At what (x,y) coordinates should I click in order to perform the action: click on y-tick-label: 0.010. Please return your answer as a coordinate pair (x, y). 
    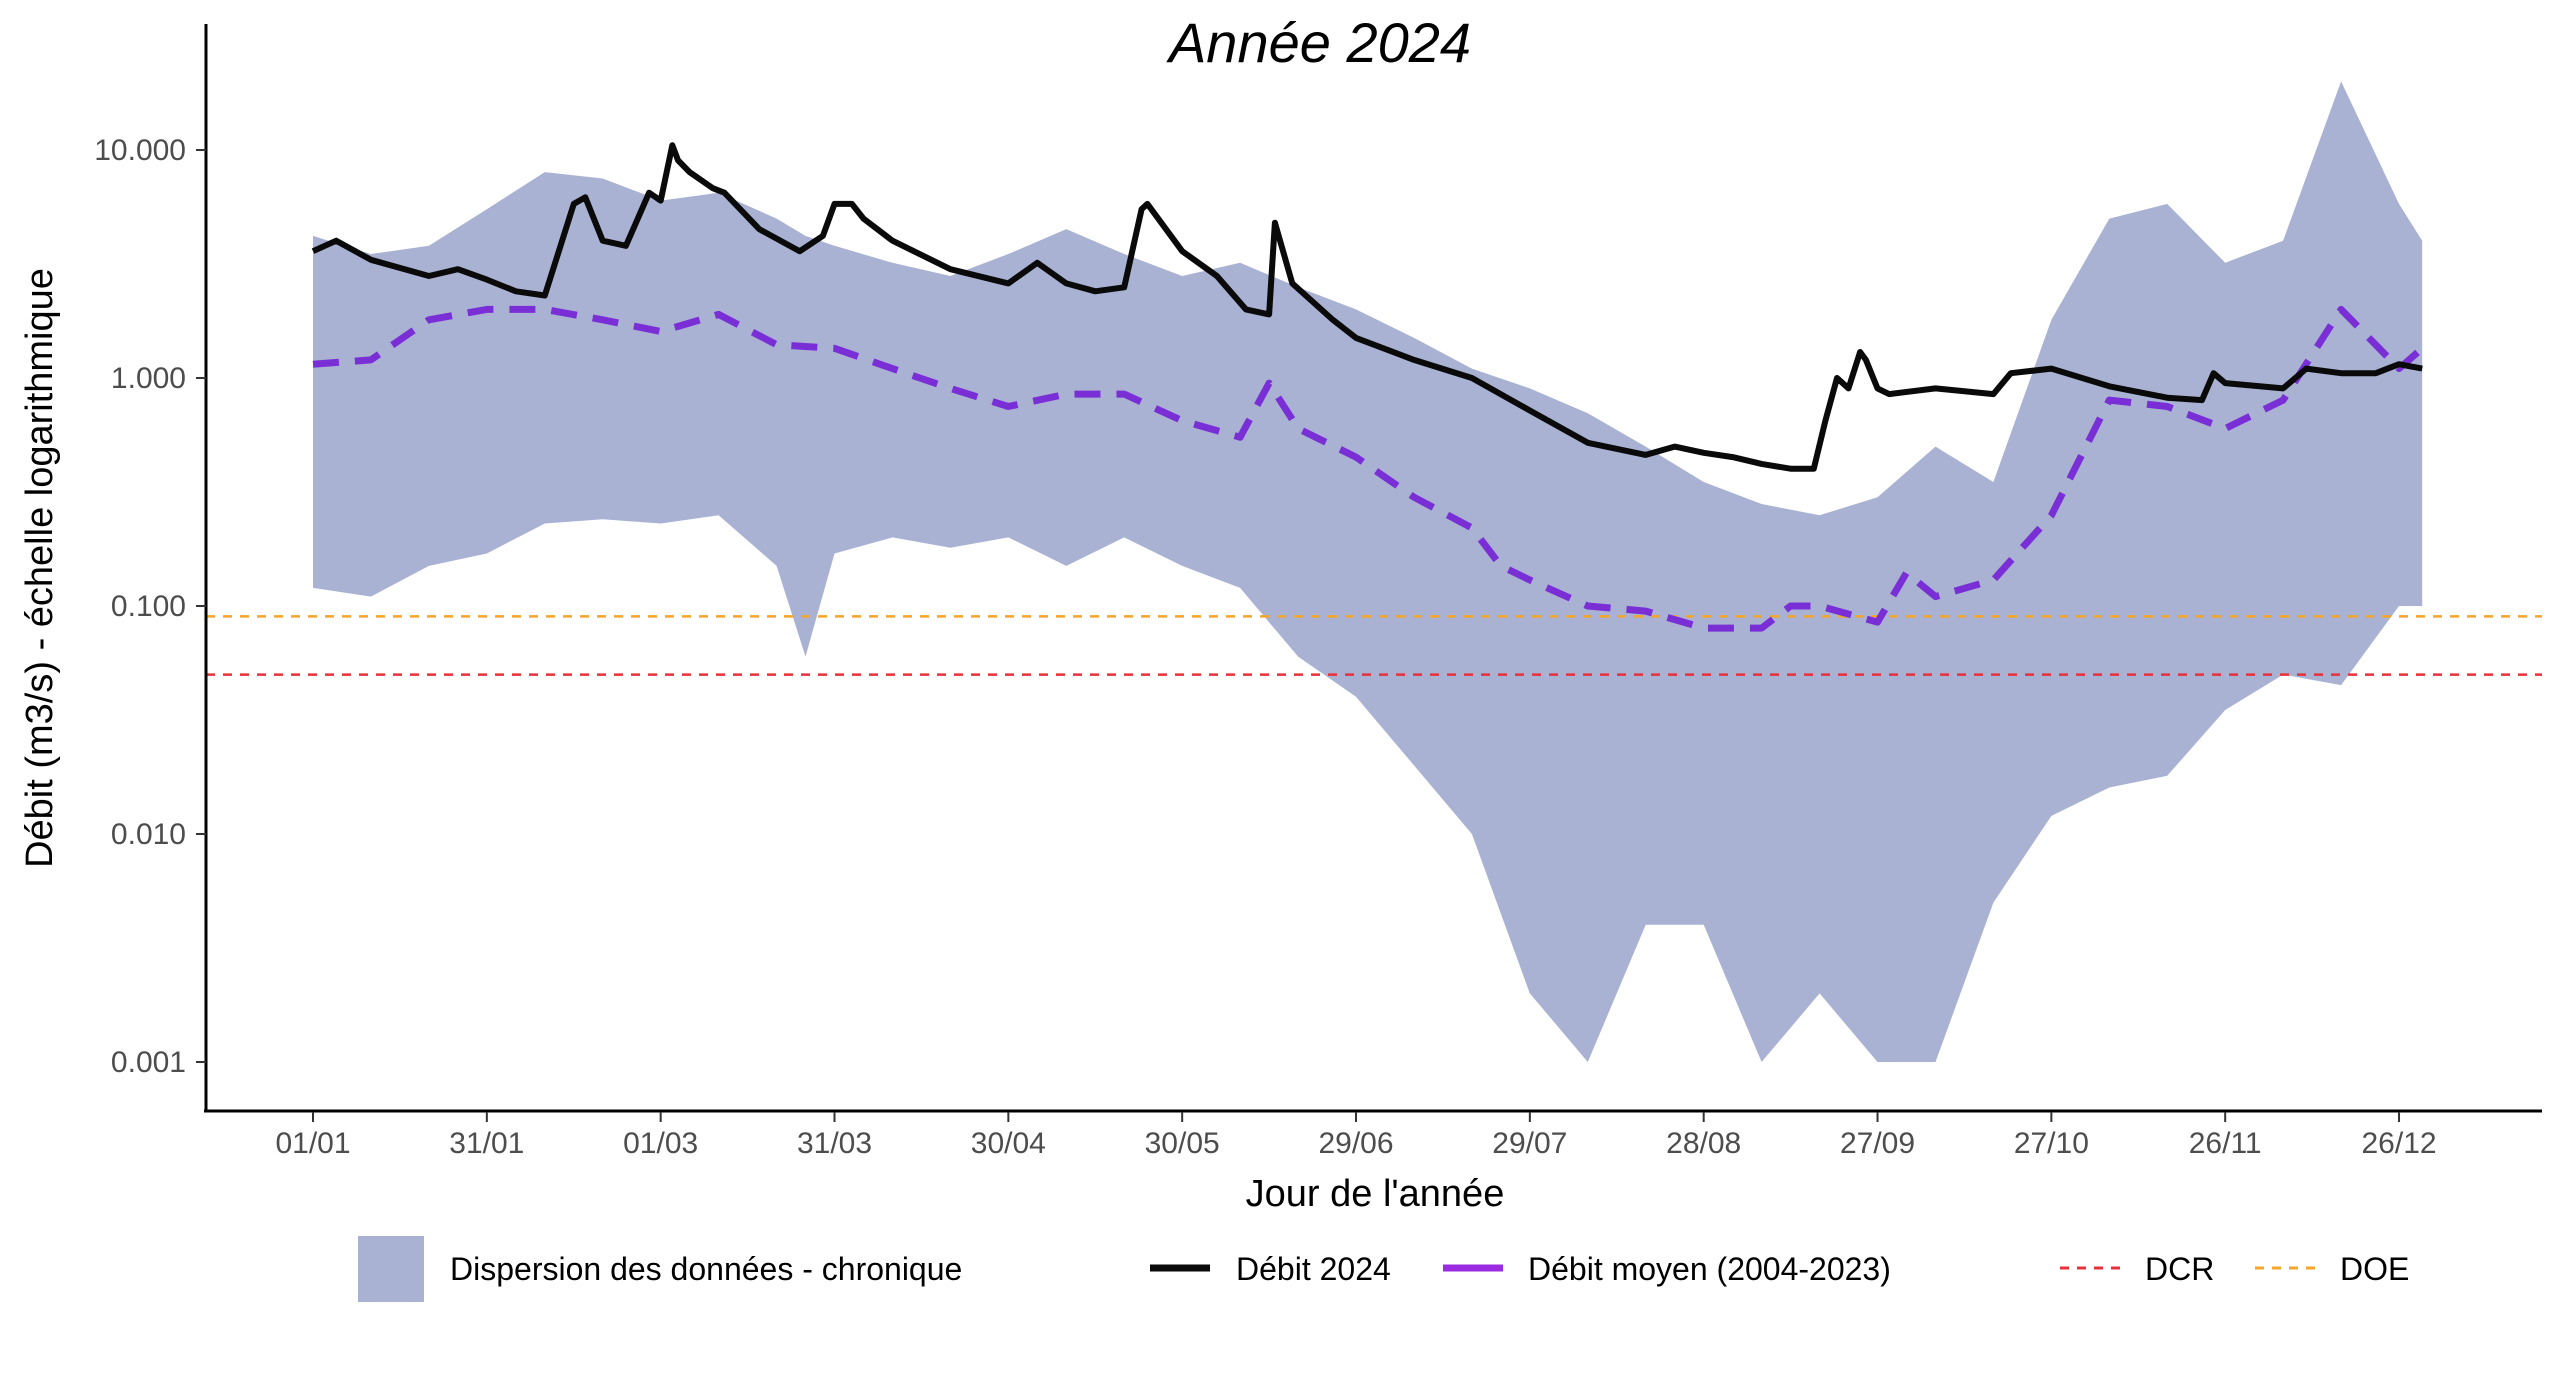
    Looking at the image, I should click on (148, 834).